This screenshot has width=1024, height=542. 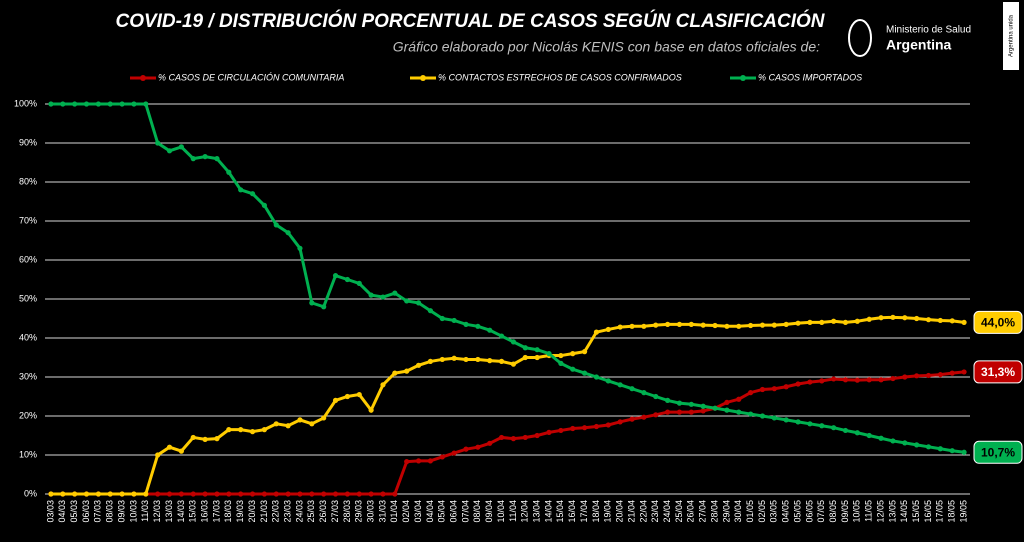 What do you see at coordinates (821, 511) in the screenshot?
I see `x-tick-label: 07/05` at bounding box center [821, 511].